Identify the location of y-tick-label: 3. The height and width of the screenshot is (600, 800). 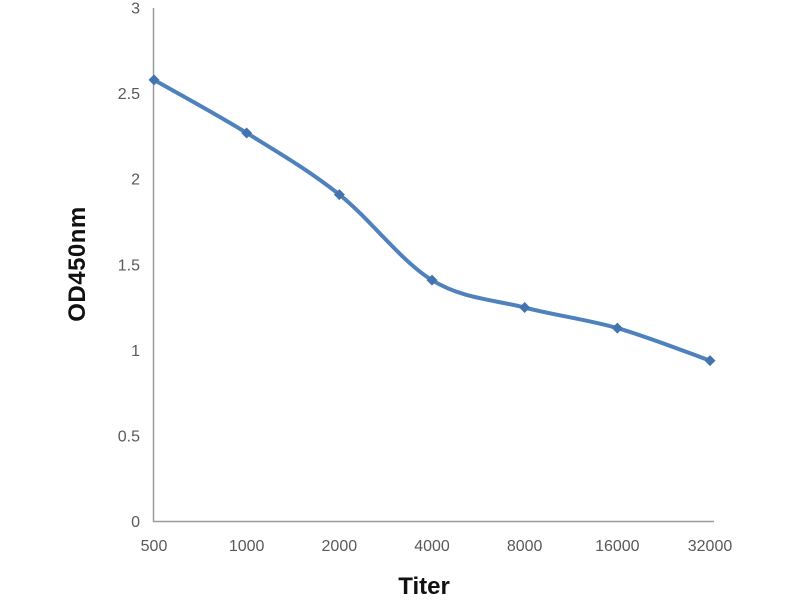
(135, 9).